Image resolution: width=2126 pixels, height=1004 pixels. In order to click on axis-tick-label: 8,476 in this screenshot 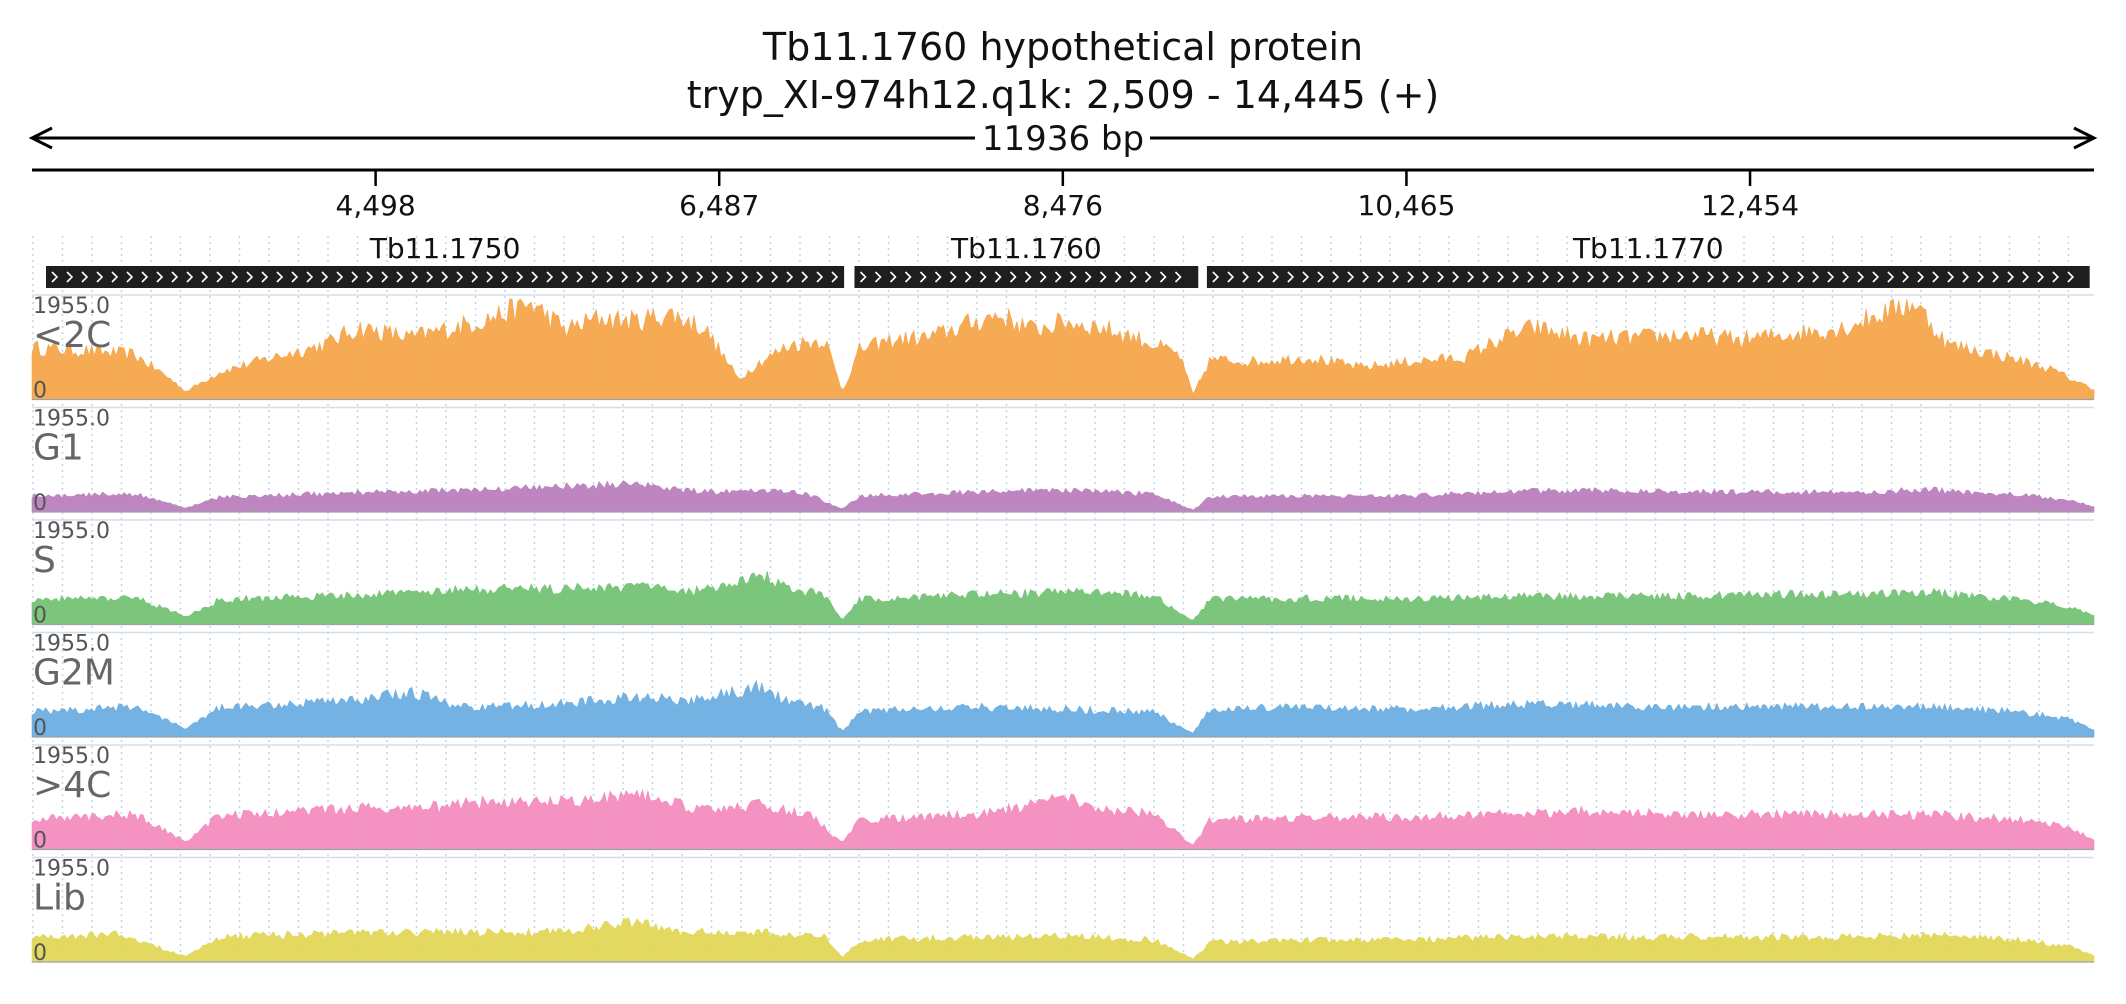, I will do `click(1063, 205)`.